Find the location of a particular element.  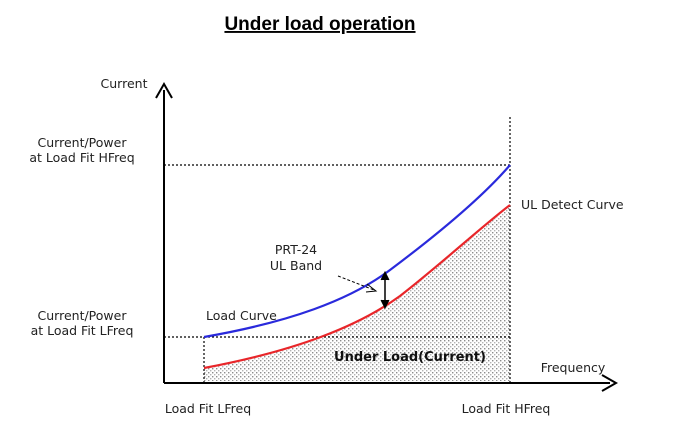

x-axis-arrowhead is located at coordinates (610, 383).